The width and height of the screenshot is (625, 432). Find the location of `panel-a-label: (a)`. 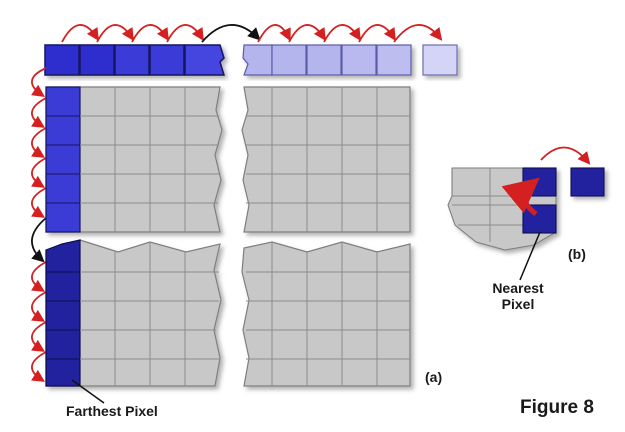

panel-a-label: (a) is located at coordinates (434, 377).